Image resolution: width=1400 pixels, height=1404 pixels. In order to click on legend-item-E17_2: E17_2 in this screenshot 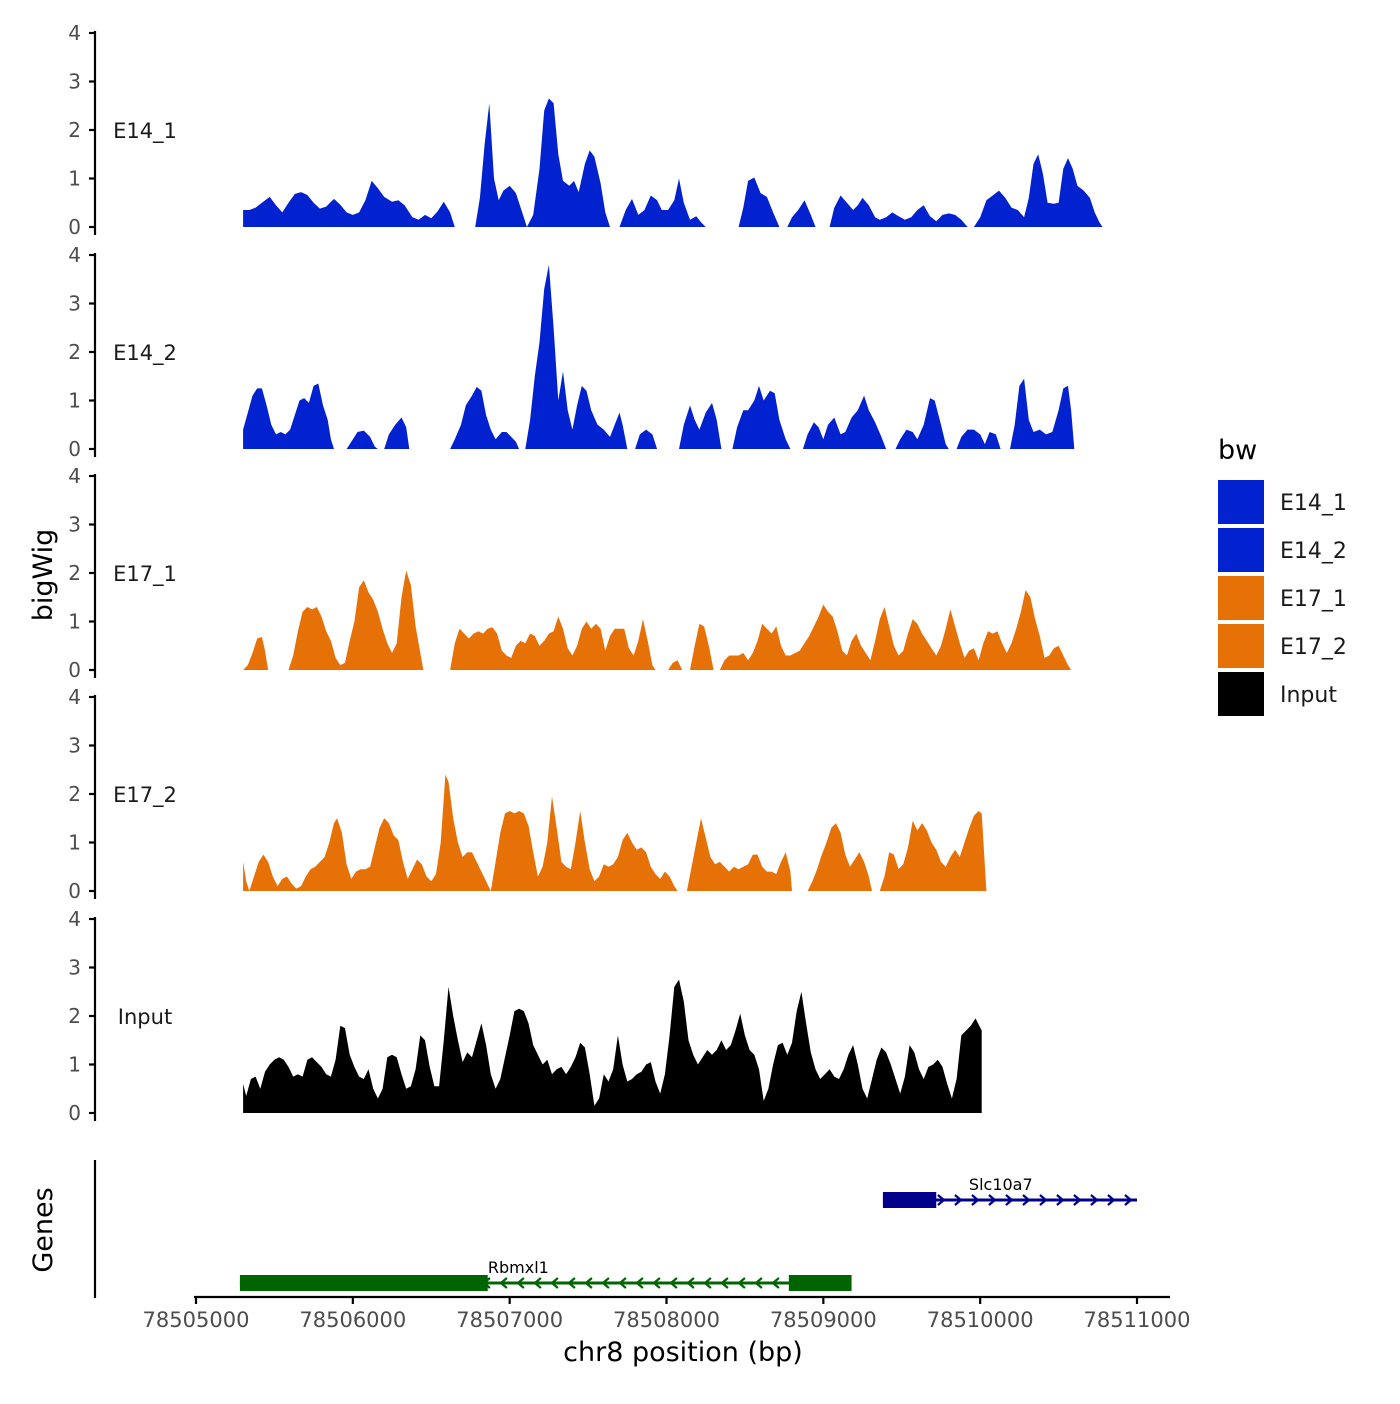, I will do `click(1282, 646)`.